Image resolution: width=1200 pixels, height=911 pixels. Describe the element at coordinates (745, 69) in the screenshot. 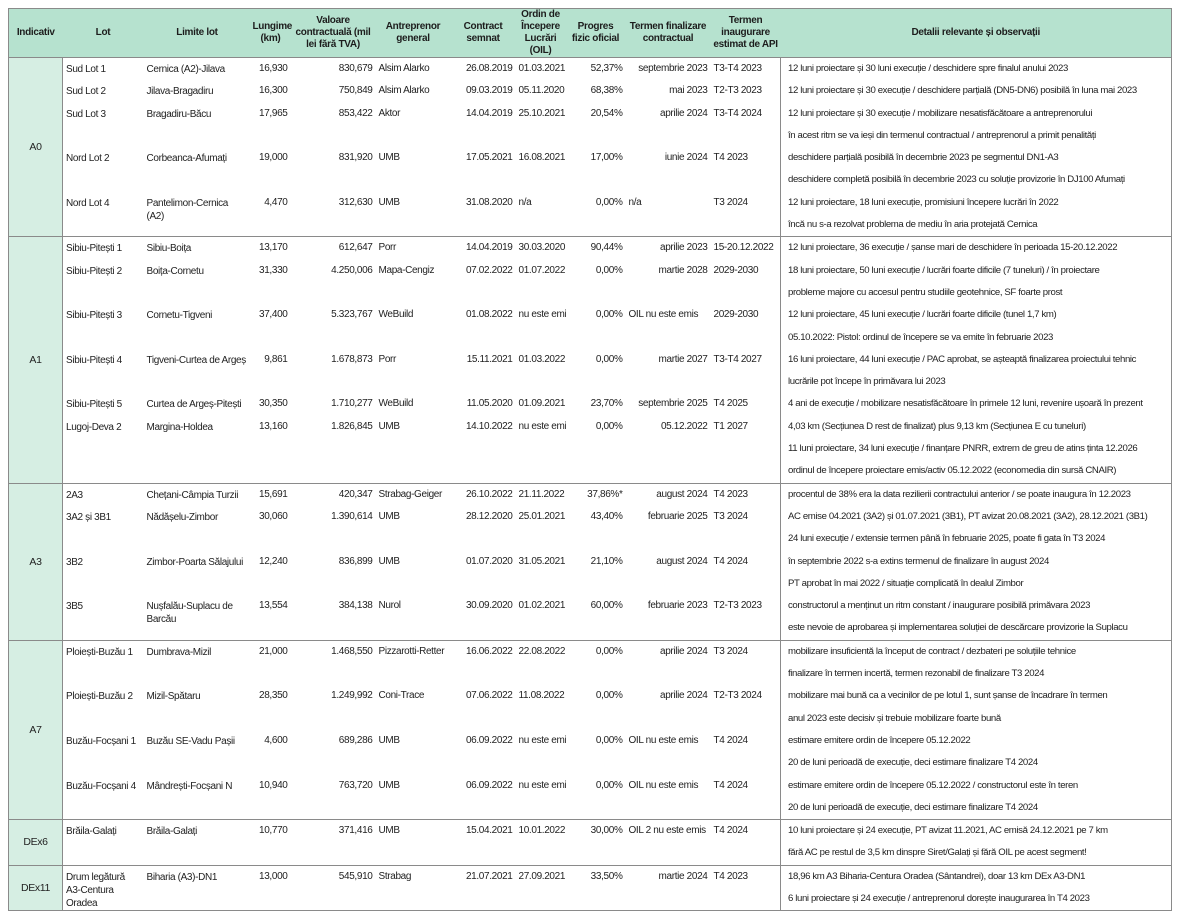

I see `inaugurare-cell: T3-T4 2023` at that location.